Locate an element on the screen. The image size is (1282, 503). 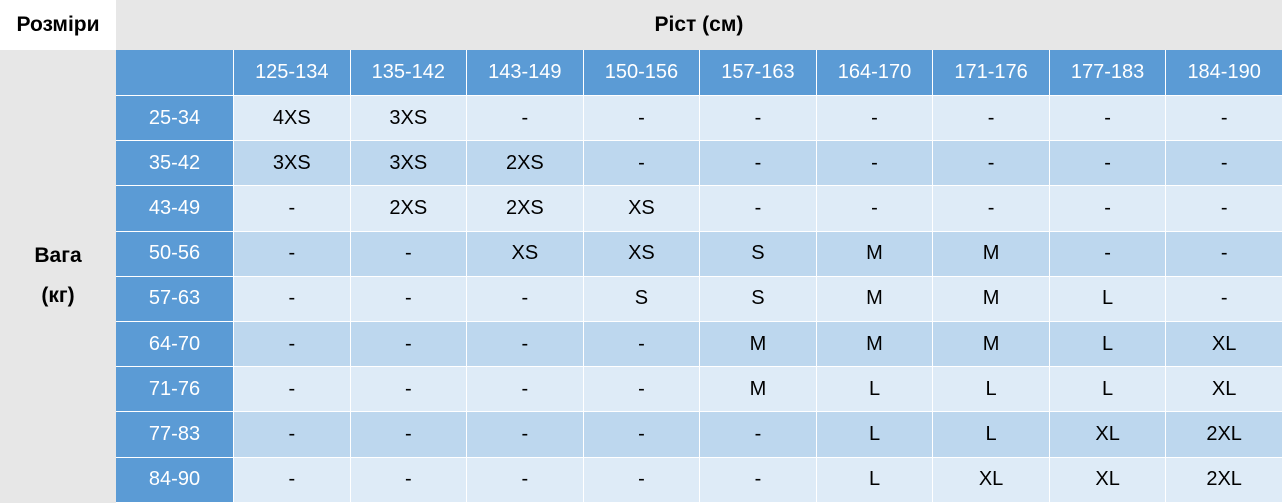
weight-title-line1: Вага is located at coordinates (58, 256).